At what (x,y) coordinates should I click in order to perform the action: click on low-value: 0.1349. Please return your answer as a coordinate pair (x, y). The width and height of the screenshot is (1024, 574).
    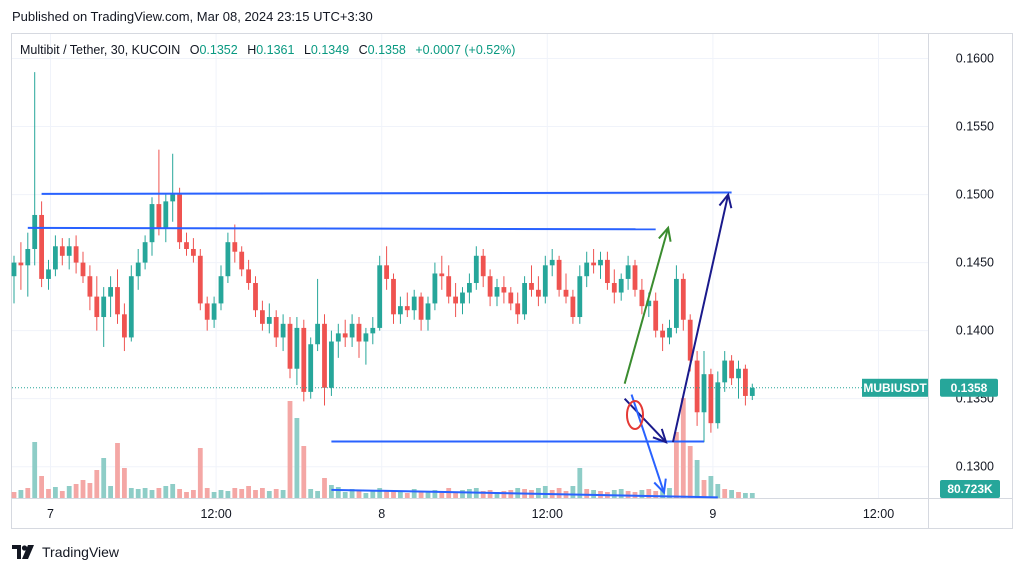
    Looking at the image, I should click on (330, 50).